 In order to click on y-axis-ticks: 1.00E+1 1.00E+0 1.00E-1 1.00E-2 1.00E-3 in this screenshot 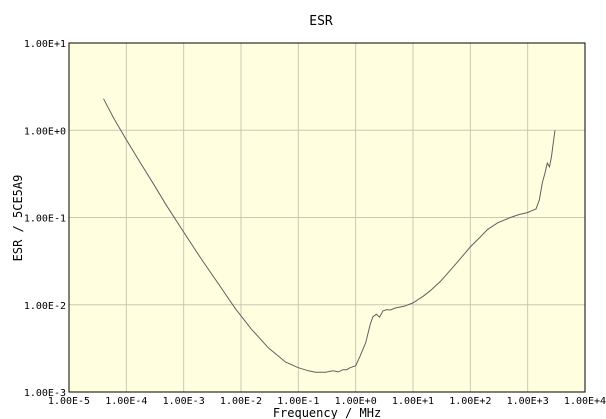, I will do `click(45, 219)`.